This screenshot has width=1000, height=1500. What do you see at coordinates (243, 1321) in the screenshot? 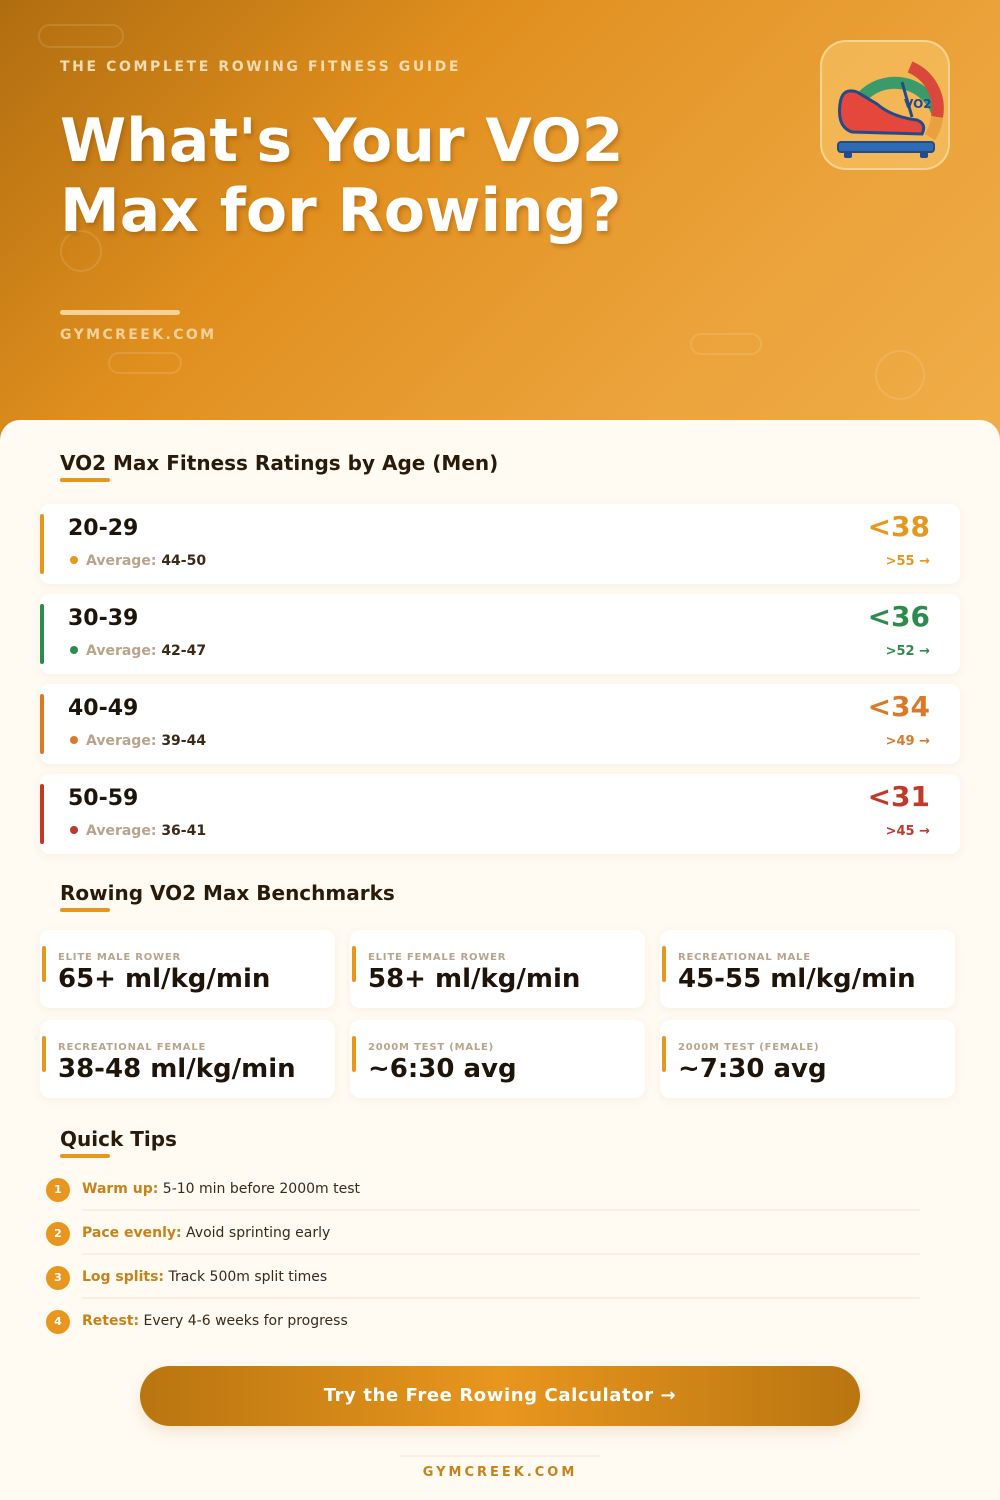
I see `tip-detail: Every 4-6 weeks for progress` at bounding box center [243, 1321].